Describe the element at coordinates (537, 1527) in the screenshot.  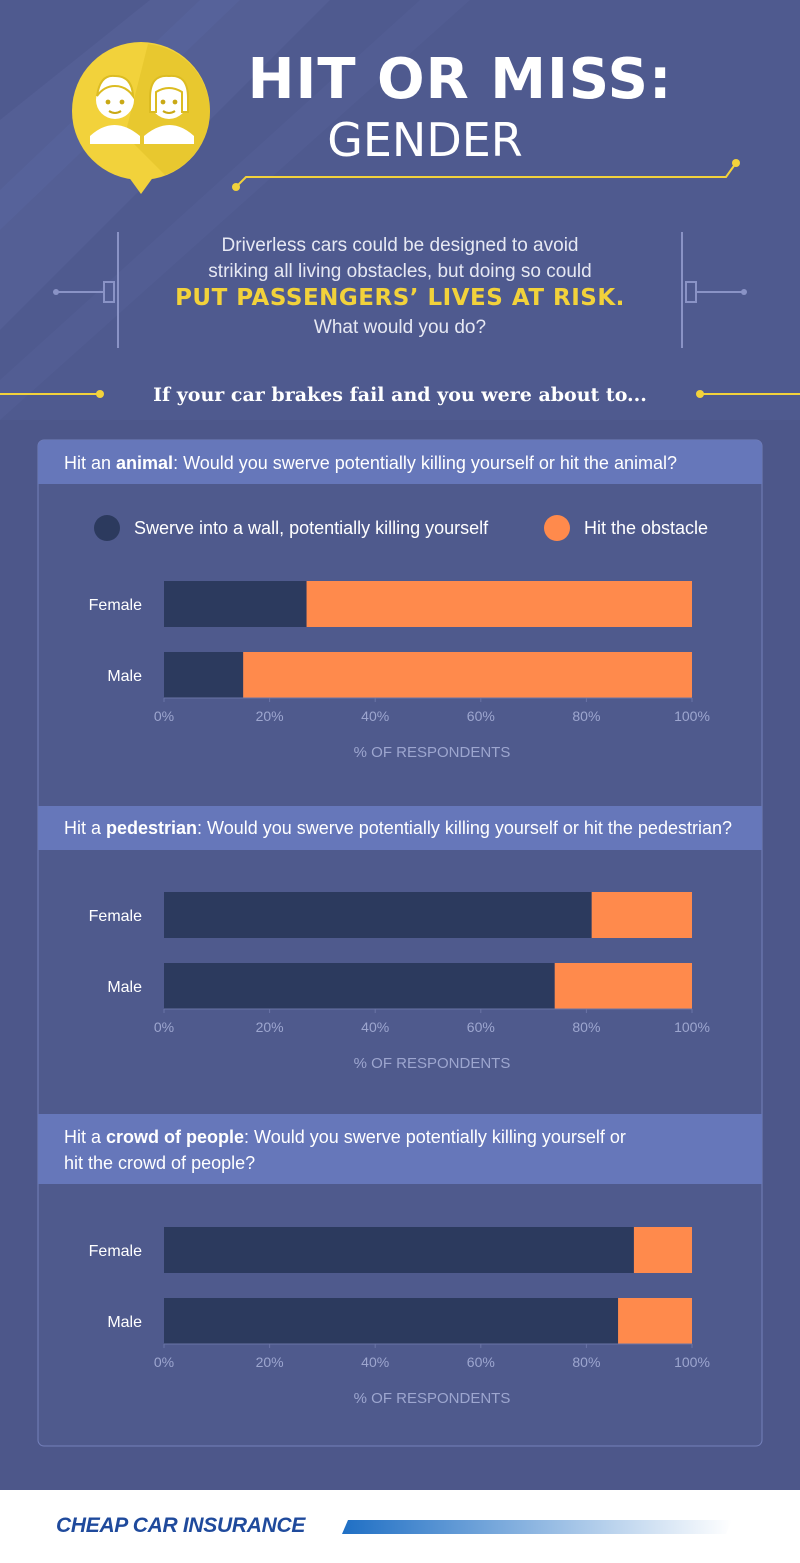
I see `brand-stripe` at that location.